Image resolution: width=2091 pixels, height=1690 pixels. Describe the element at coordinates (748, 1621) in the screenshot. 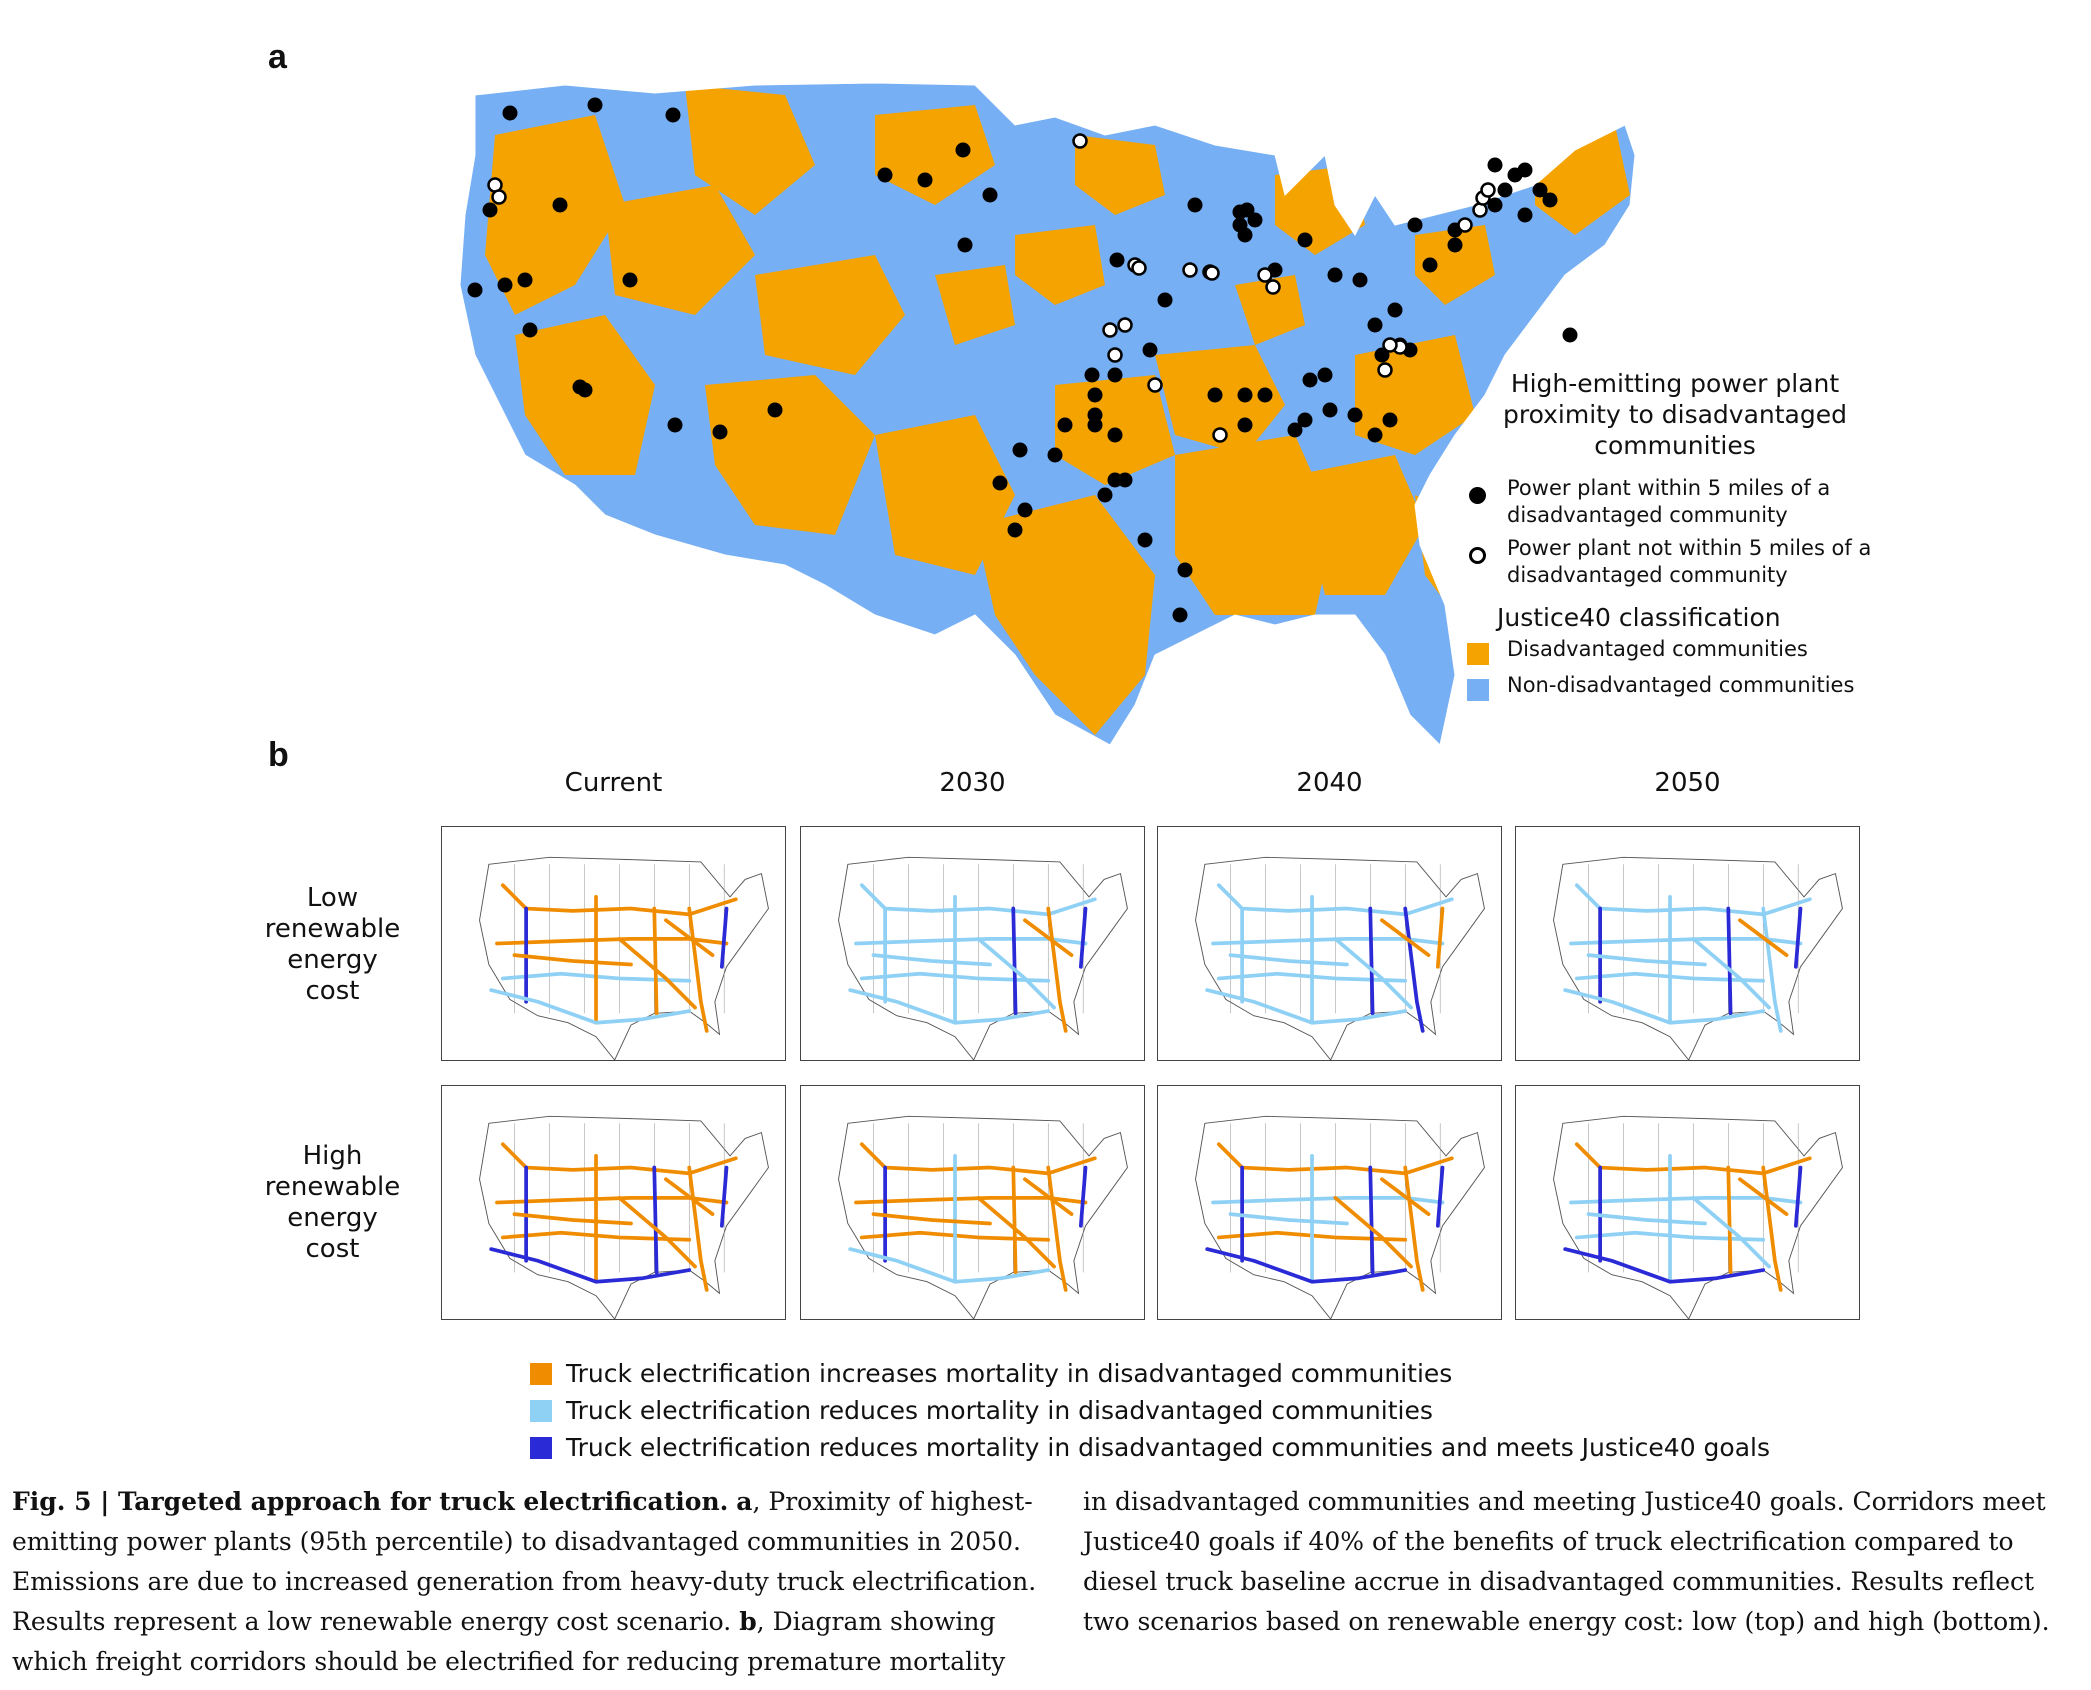

I see `caption-b-label: b` at that location.